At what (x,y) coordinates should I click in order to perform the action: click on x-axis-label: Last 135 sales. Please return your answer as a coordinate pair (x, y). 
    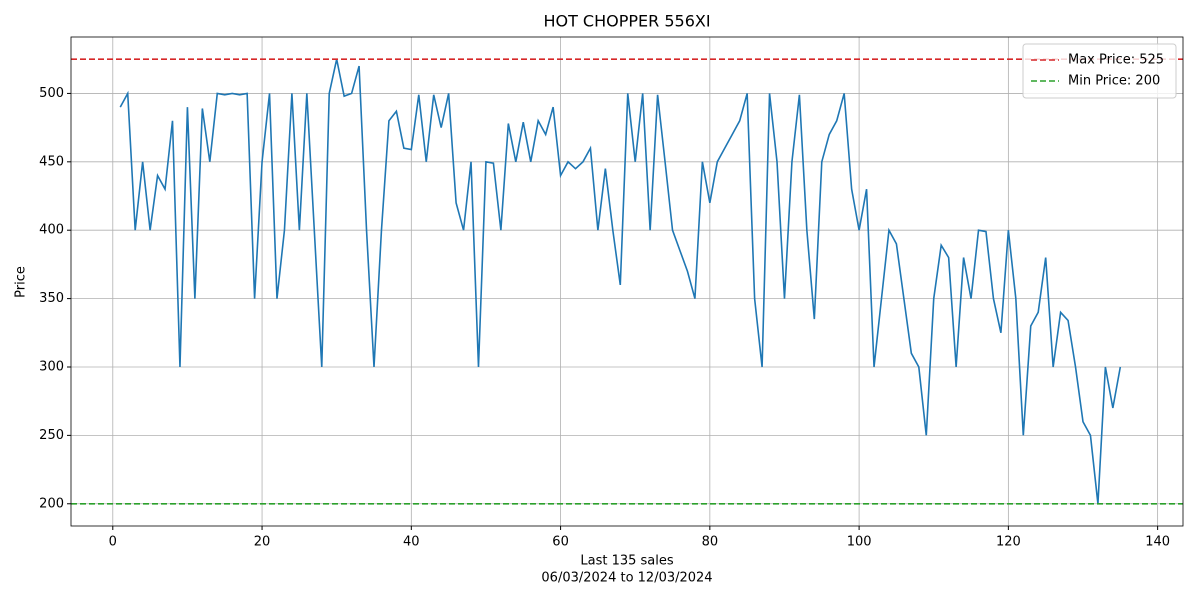
    Looking at the image, I should click on (627, 561).